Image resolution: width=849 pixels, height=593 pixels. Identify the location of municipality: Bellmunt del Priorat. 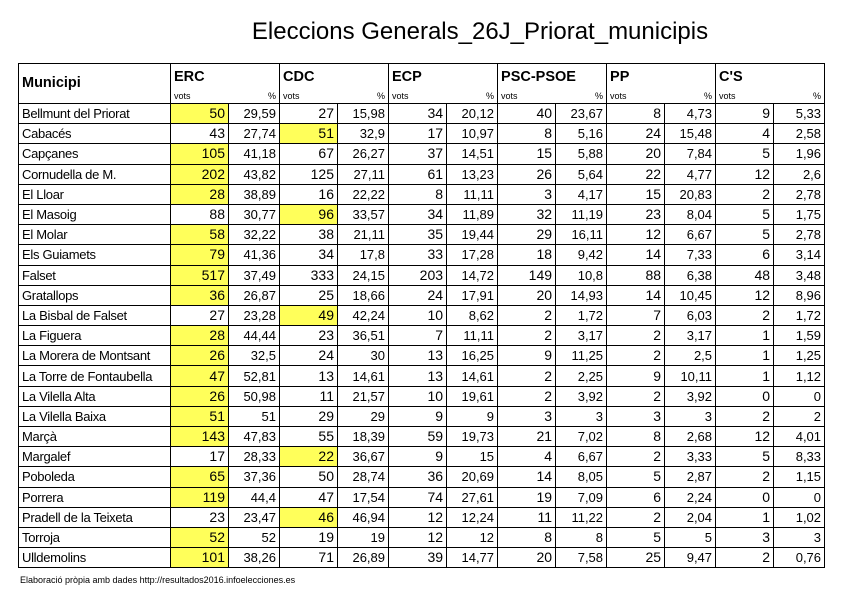
(94, 113).